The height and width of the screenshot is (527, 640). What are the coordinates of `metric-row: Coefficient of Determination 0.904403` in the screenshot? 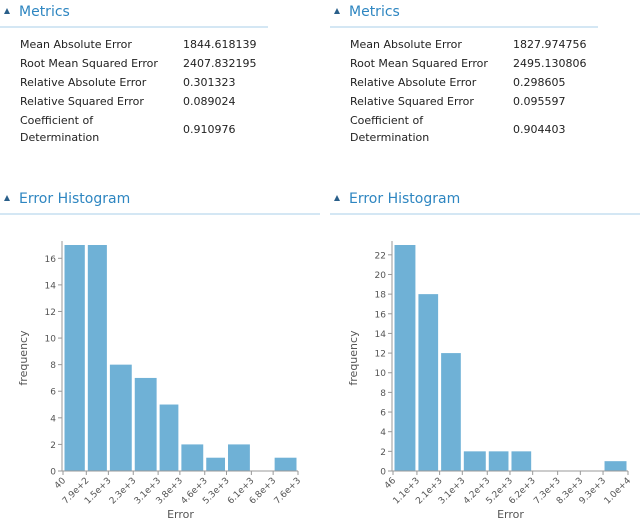 It's located at (468, 129).